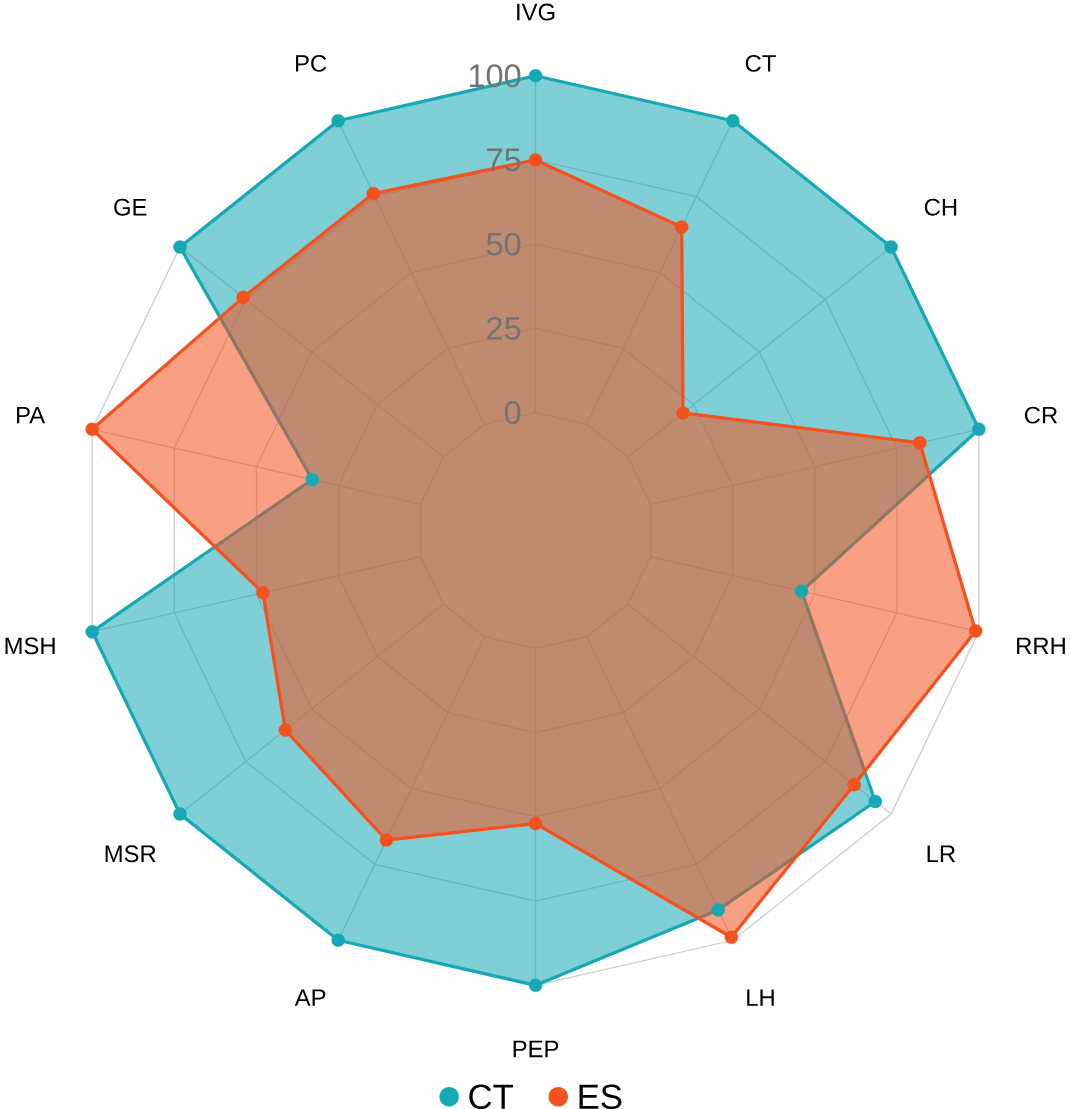 This screenshot has height=1109, width=1070. What do you see at coordinates (760, 63) in the screenshot?
I see `spoke-label: CT` at bounding box center [760, 63].